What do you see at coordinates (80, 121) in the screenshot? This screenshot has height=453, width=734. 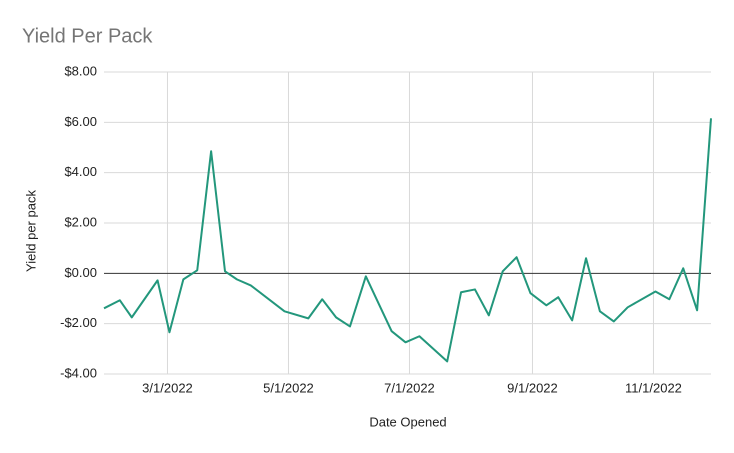 I see `y-tick-label: $6.00` at bounding box center [80, 121].